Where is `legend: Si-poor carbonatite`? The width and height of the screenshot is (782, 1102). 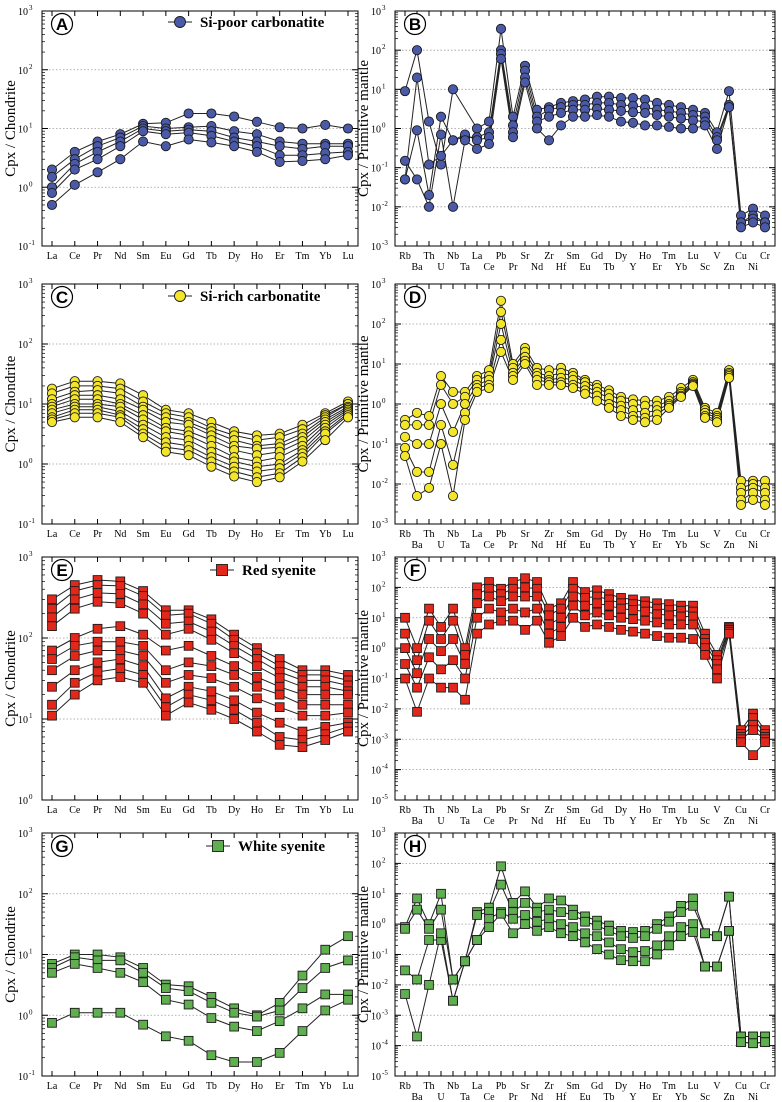 legend: Si-poor carbonatite is located at coordinates (246, 23).